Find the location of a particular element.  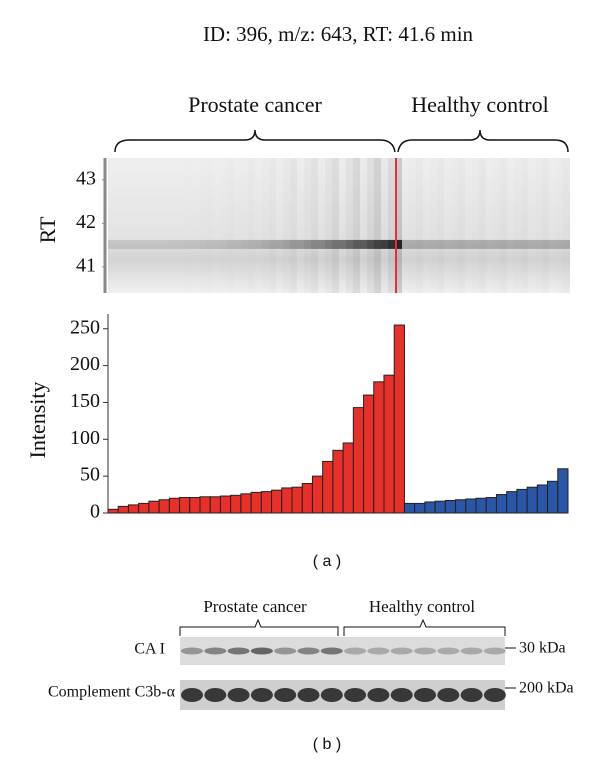

y-tick-label: 250 is located at coordinates (85, 327).